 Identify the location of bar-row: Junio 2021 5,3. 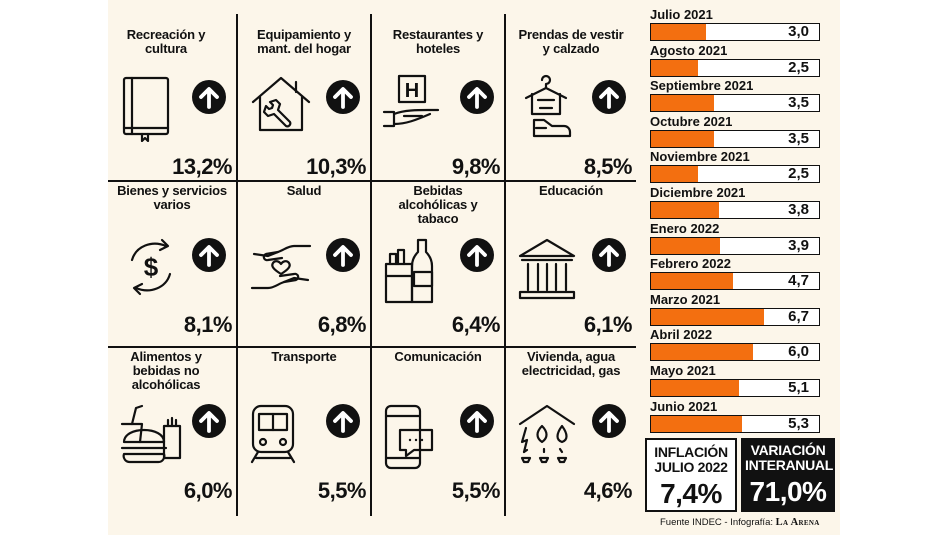
(736, 417).